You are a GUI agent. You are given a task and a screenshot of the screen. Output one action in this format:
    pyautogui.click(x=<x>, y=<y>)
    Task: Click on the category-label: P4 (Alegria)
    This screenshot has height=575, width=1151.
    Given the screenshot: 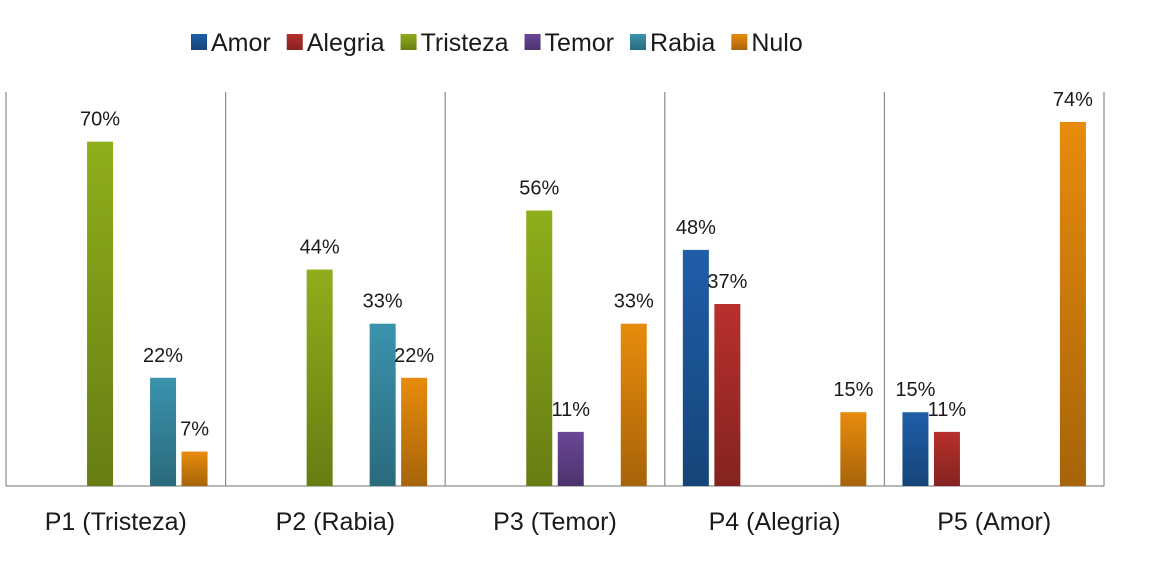 What is the action you would take?
    pyautogui.click(x=775, y=522)
    